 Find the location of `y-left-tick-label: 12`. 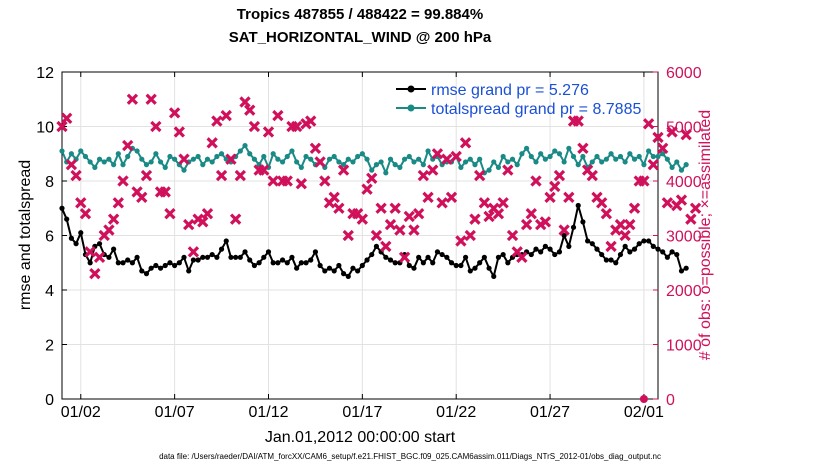

y-left-tick-label: 12 is located at coordinates (45, 73).